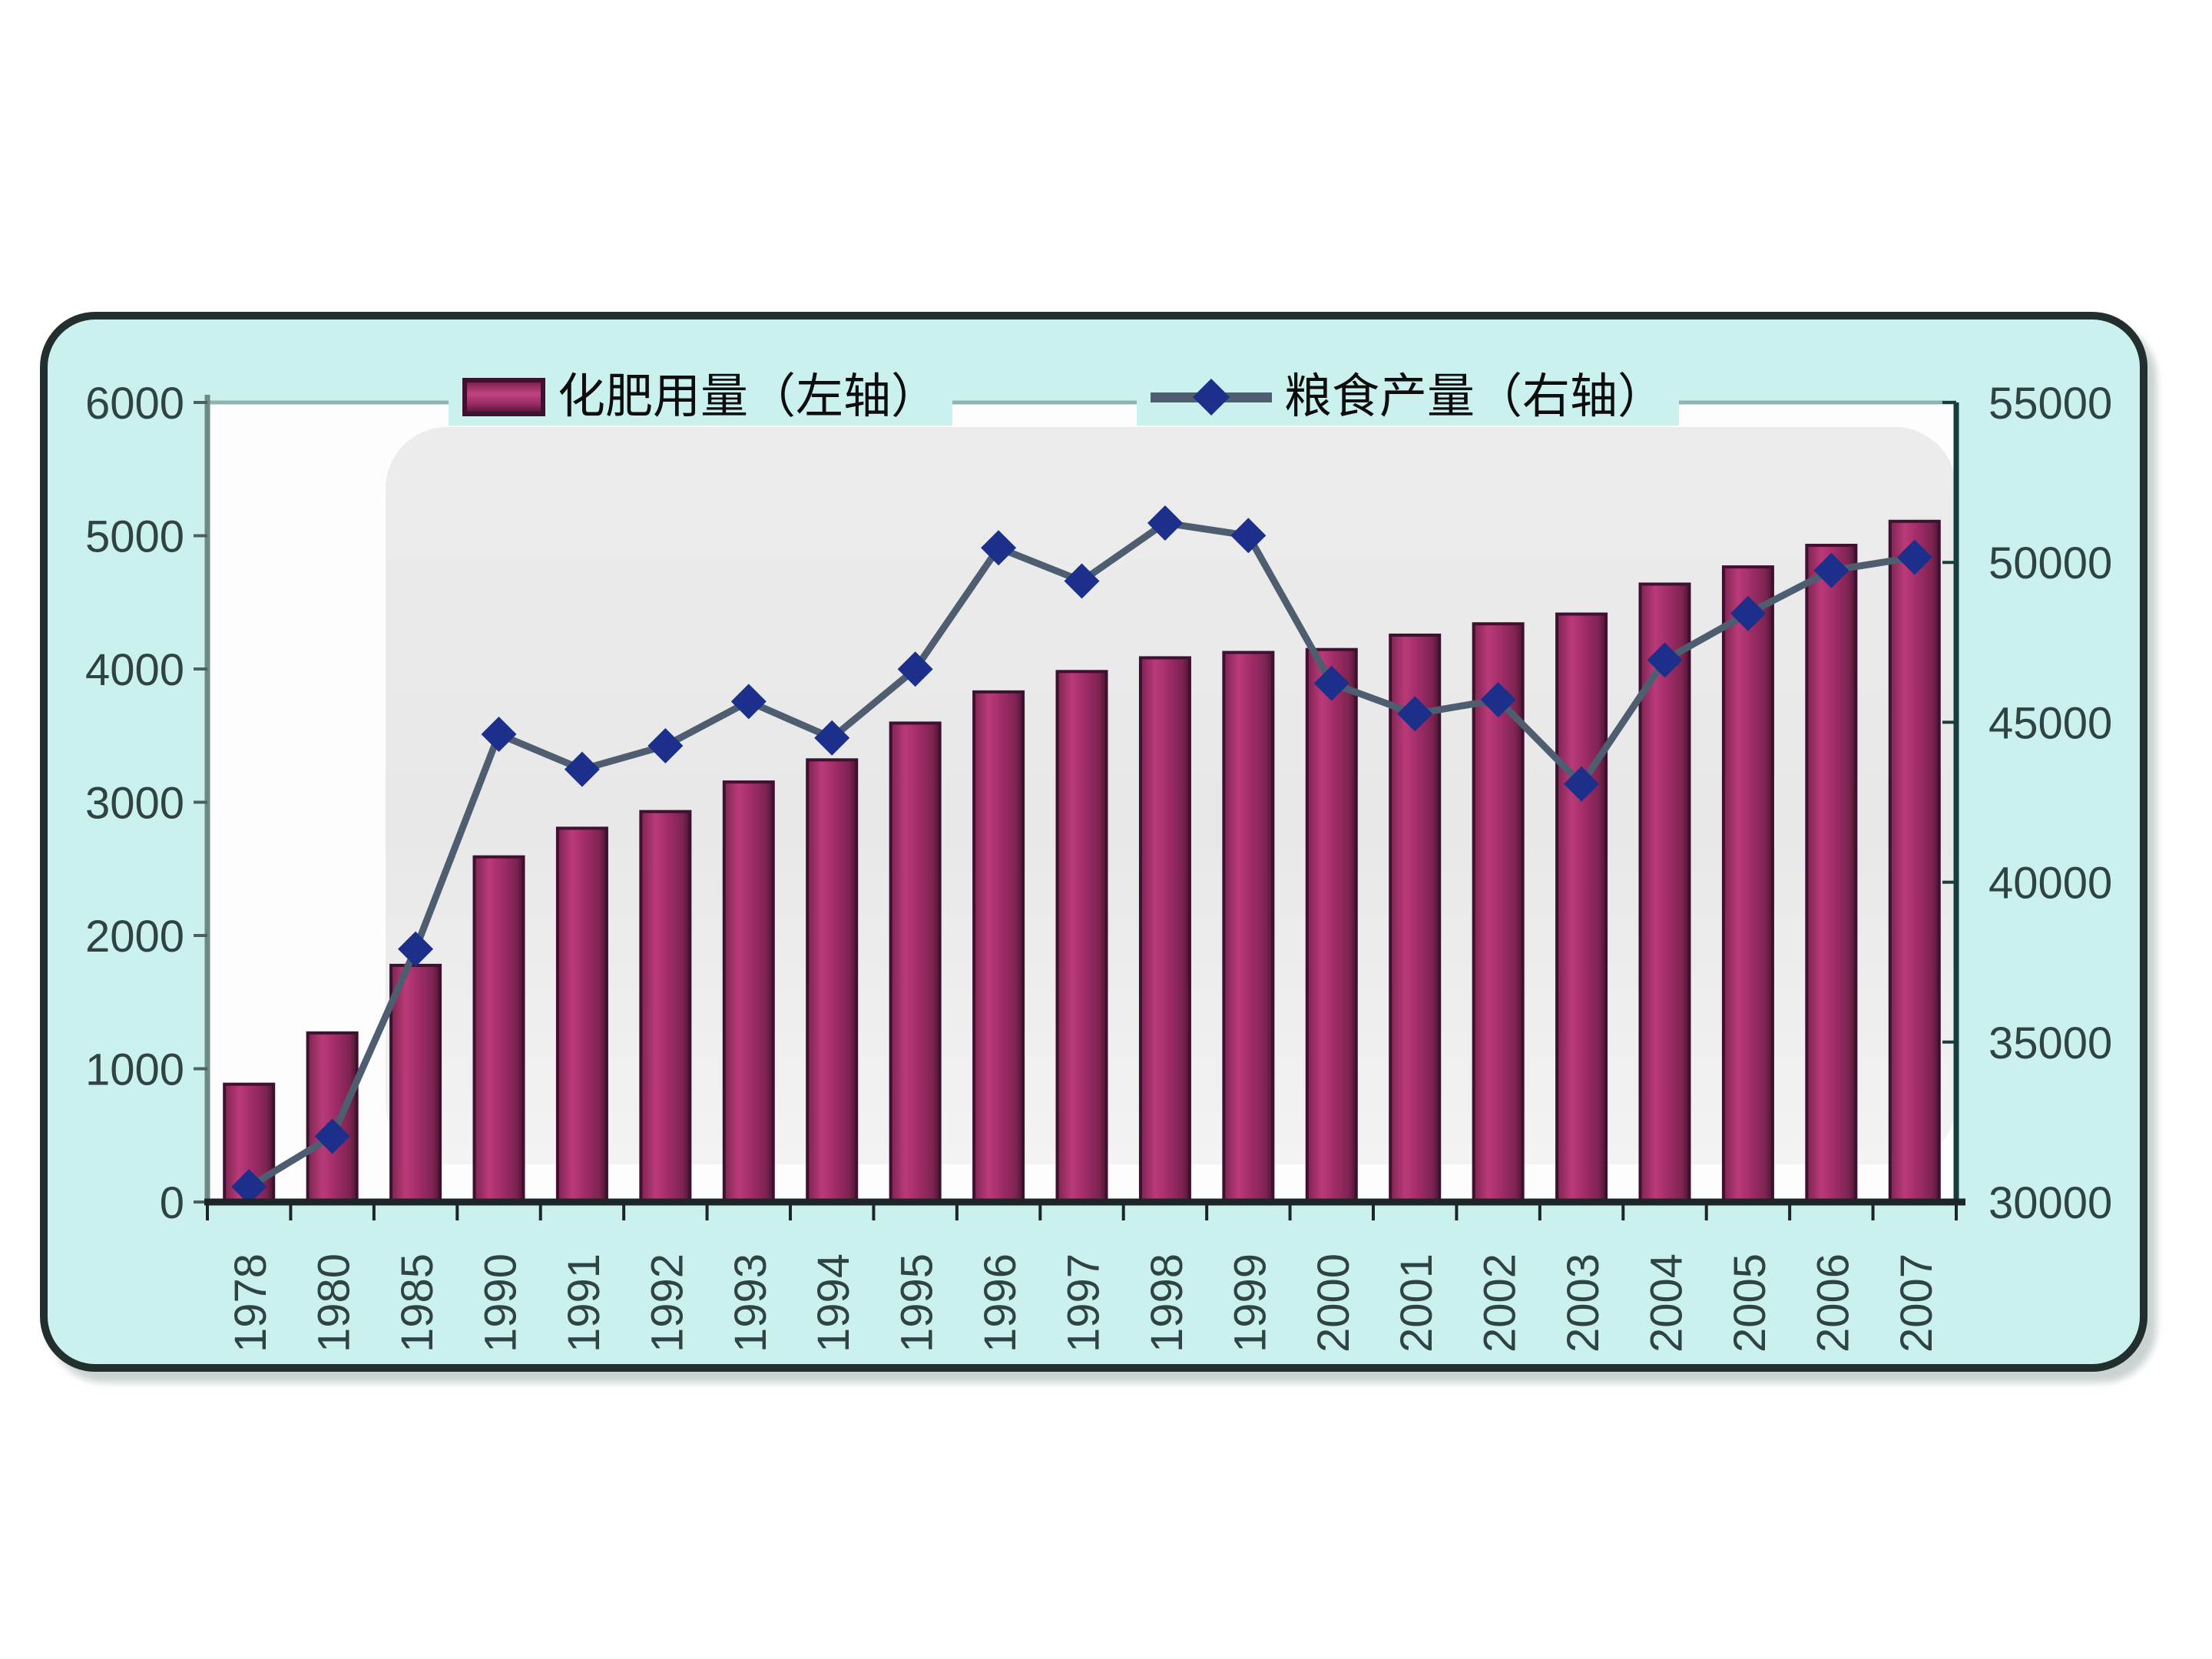 The width and height of the screenshot is (2212, 1659). I want to click on marker-2002, so click(1498, 700).